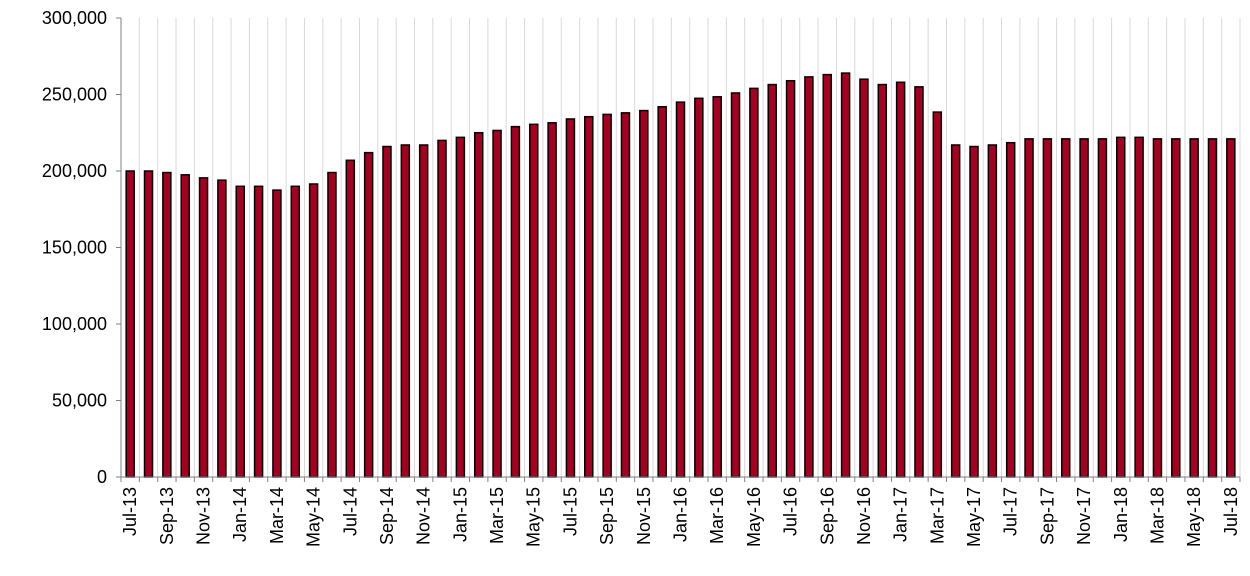 This screenshot has height=576, width=1250. Describe the element at coordinates (791, 511) in the screenshot. I see `x-tick-label: Jul-16` at that location.